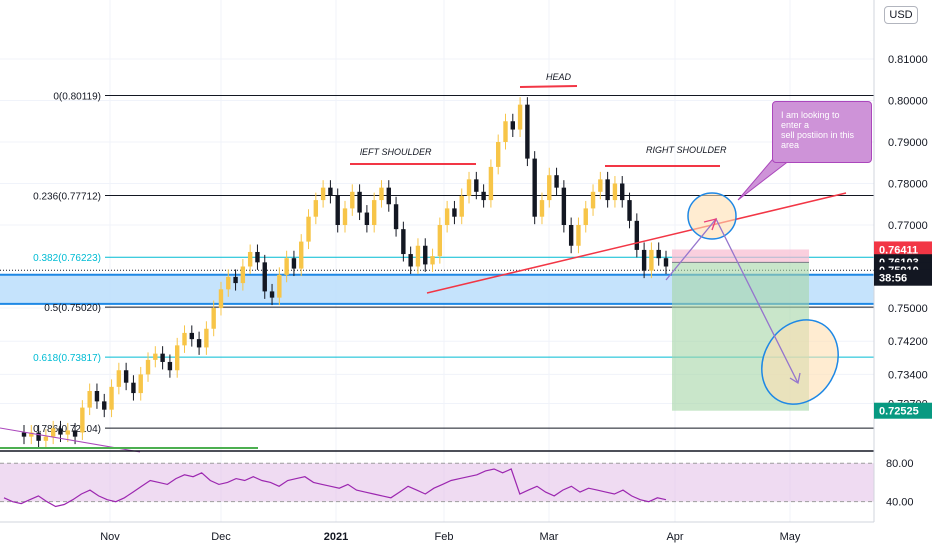 Image resolution: width=932 pixels, height=550 pixels. What do you see at coordinates (908, 342) in the screenshot?
I see `y-tick-label: 0.74200` at bounding box center [908, 342].